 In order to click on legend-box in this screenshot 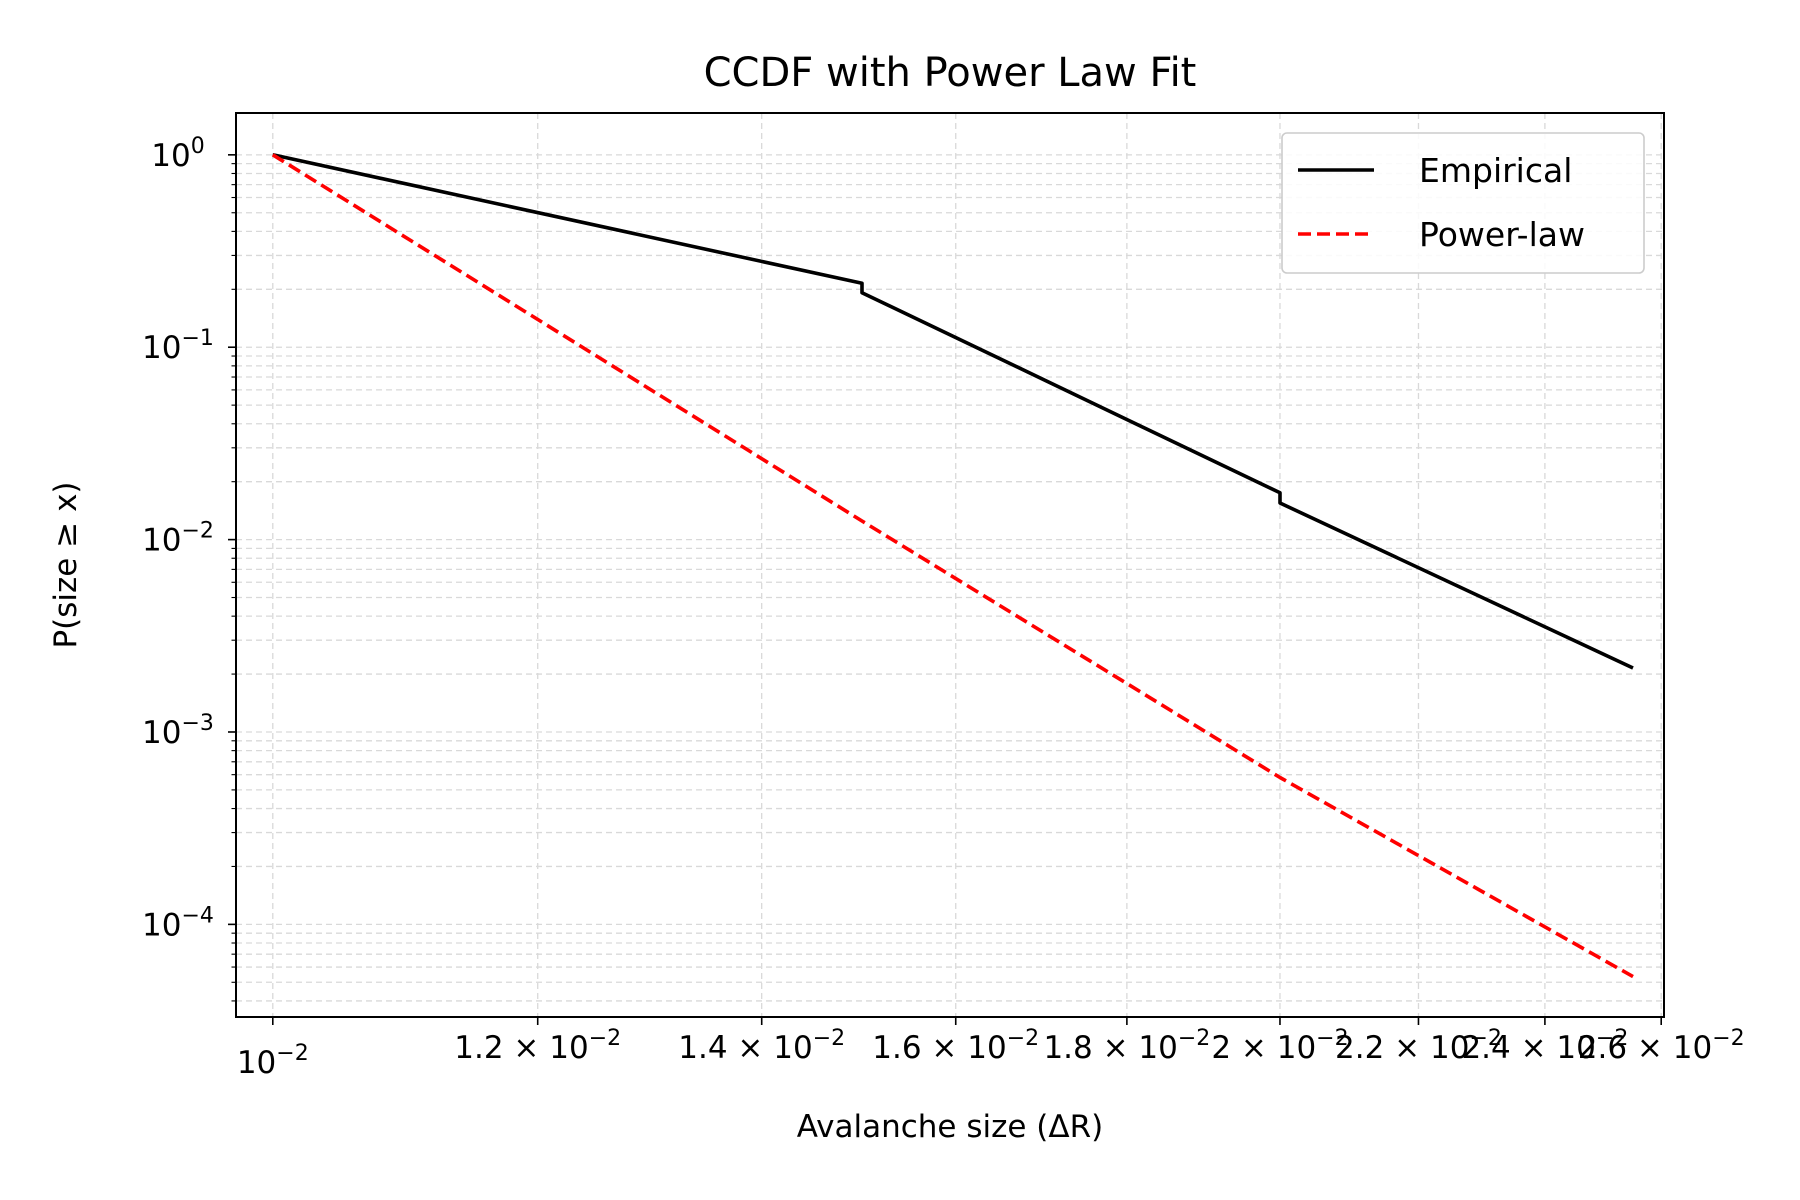, I will do `click(1463, 203)`.